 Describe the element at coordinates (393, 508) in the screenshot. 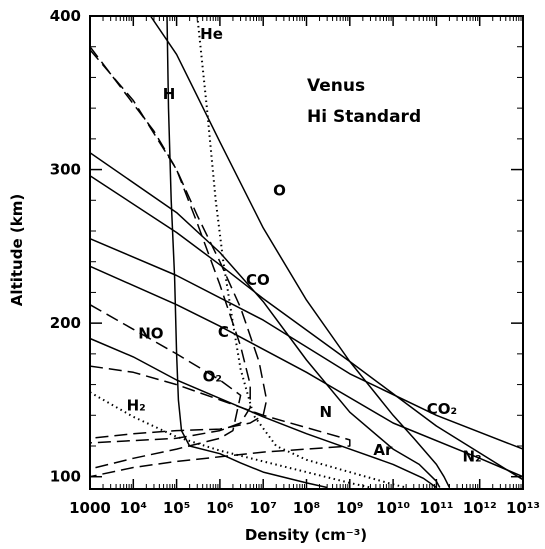

I see `x-tick-label: 10¹⁰` at that location.